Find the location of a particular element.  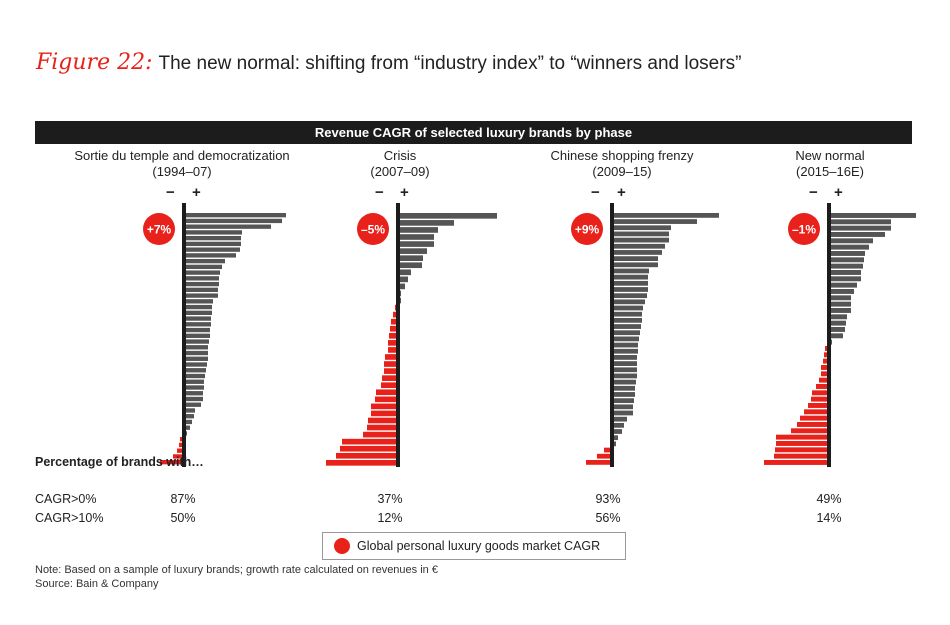

phase-header-2: Crisis (2007–09) is located at coordinates (400, 164).